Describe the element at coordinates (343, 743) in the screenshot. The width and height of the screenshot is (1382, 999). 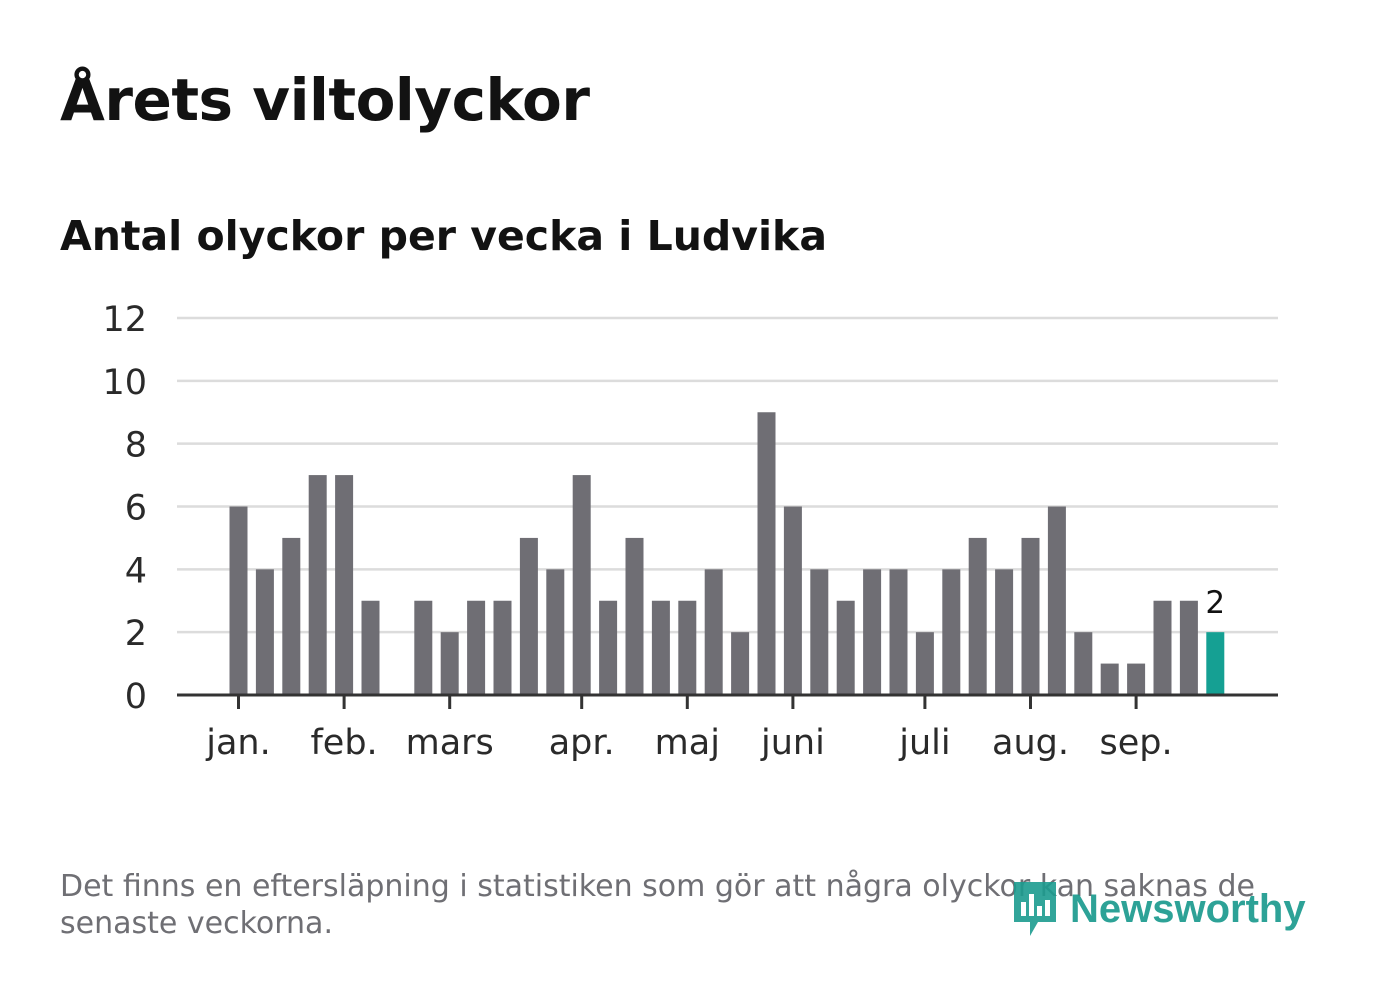
I see `x-tick-label: feb.` at that location.